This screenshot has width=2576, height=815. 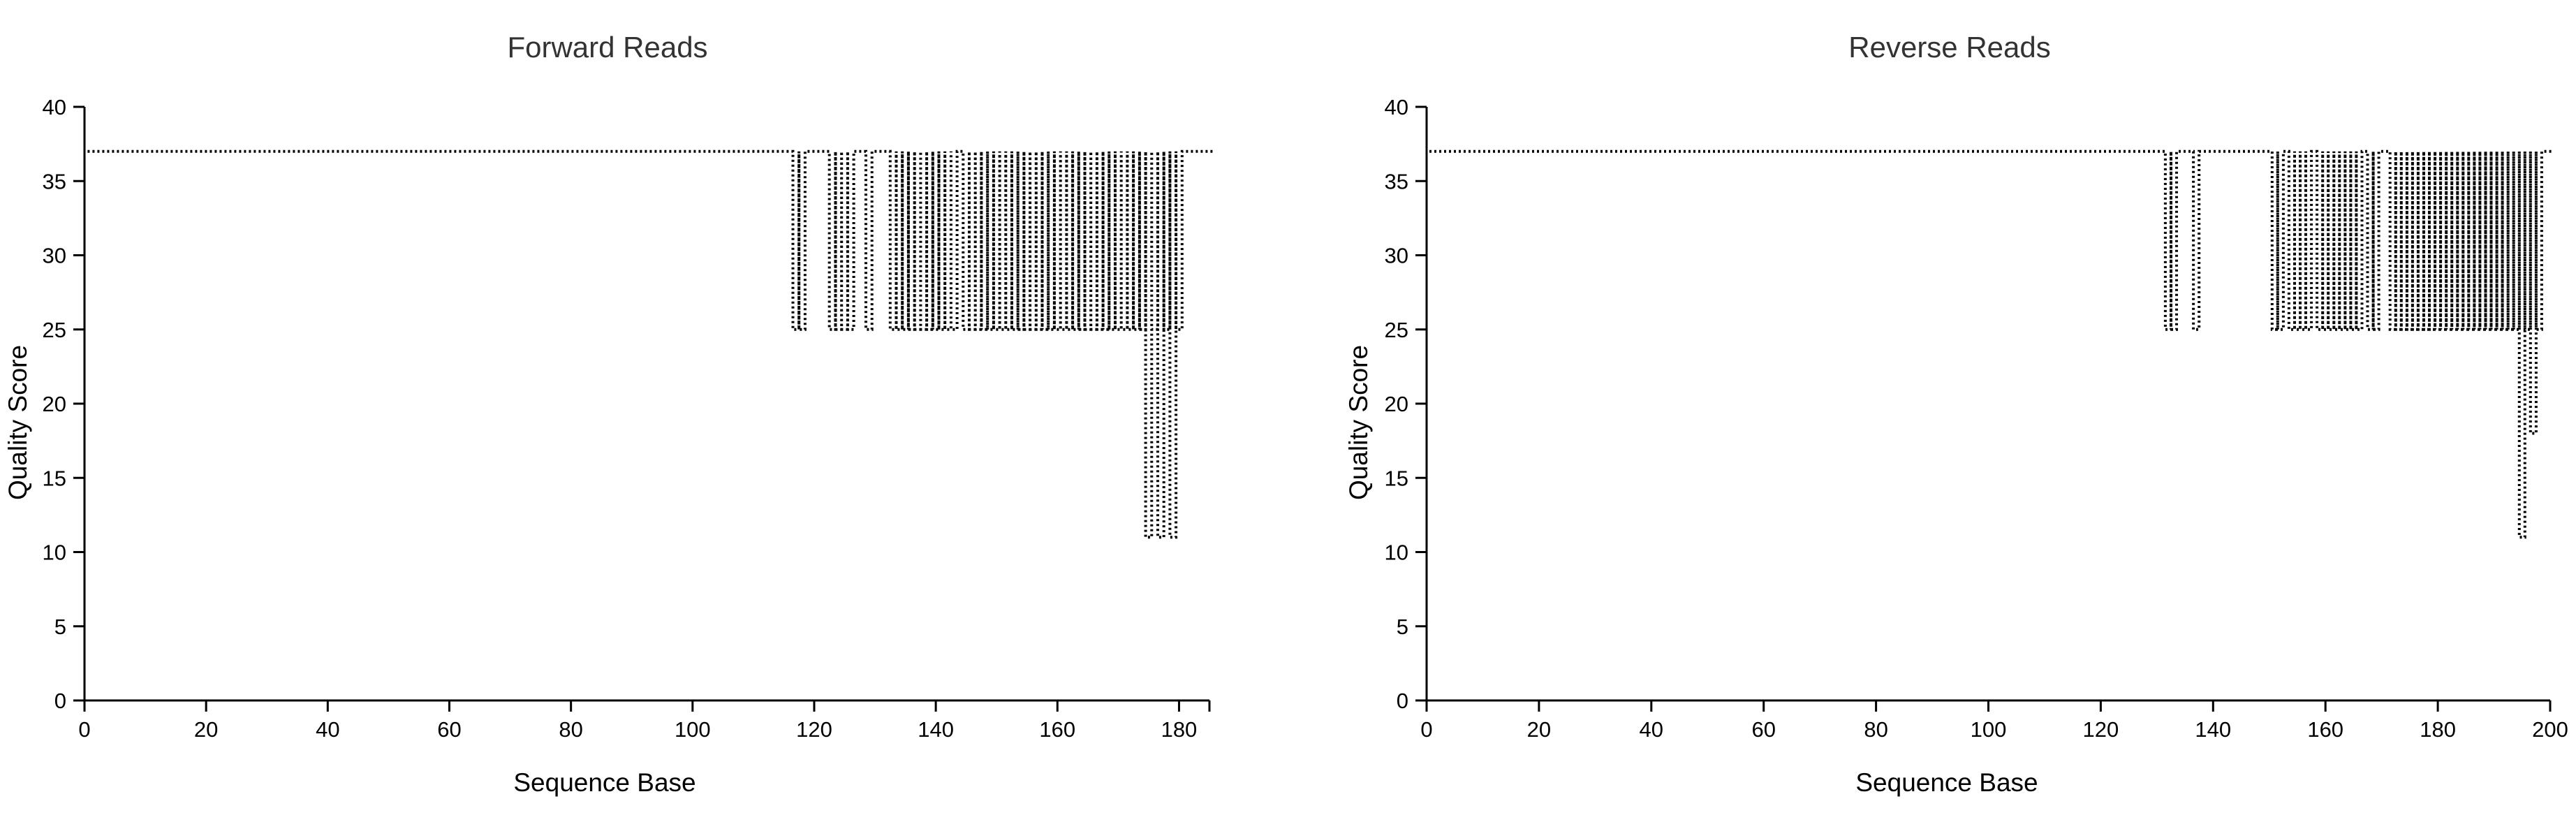 What do you see at coordinates (1949, 47) in the screenshot?
I see `chart-title: Reverse Reads` at bounding box center [1949, 47].